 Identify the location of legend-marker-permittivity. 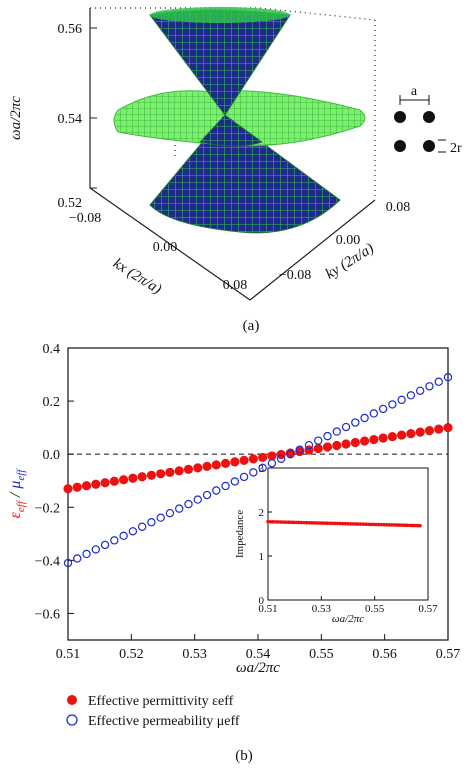
(72, 700).